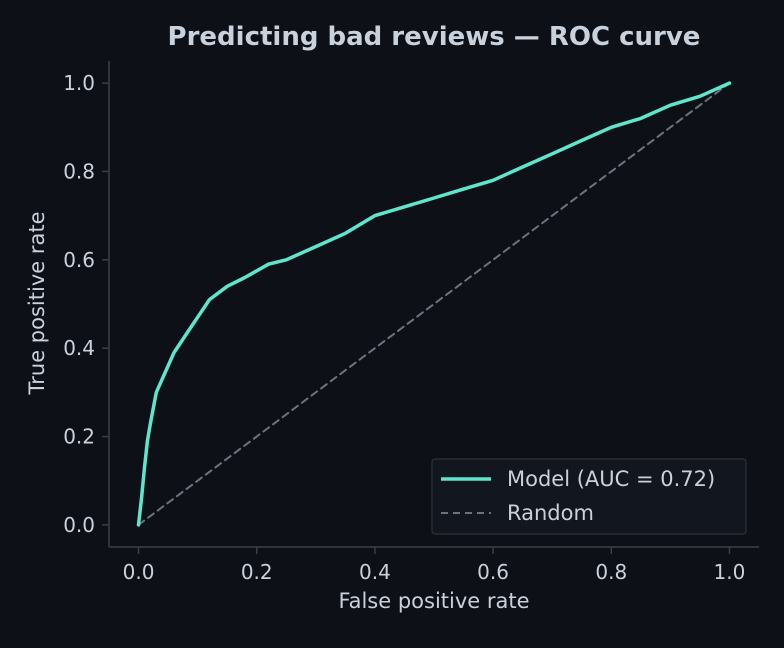 The height and width of the screenshot is (648, 784). Describe the element at coordinates (79, 260) in the screenshot. I see `y-tick-label: 0.6` at that location.